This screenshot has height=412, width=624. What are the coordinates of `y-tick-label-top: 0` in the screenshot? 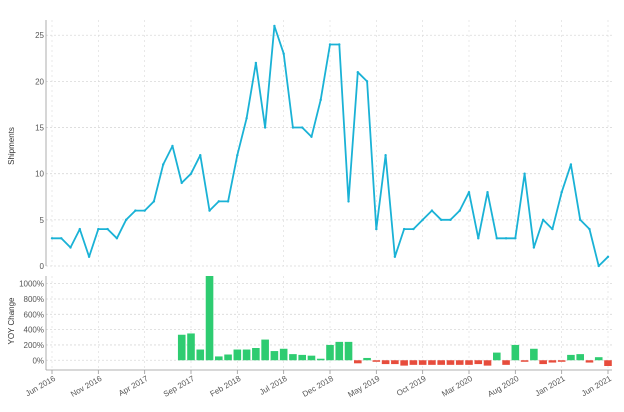 It's located at (42, 266).